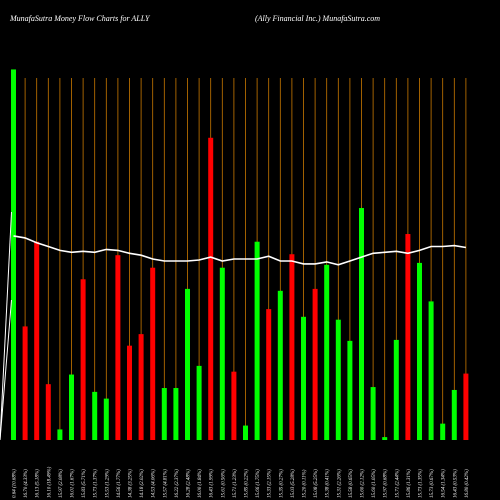  What do you see at coordinates (49, 482) in the screenshot?
I see `x-tick-label: 16.10 (18.49%)` at bounding box center [49, 482].